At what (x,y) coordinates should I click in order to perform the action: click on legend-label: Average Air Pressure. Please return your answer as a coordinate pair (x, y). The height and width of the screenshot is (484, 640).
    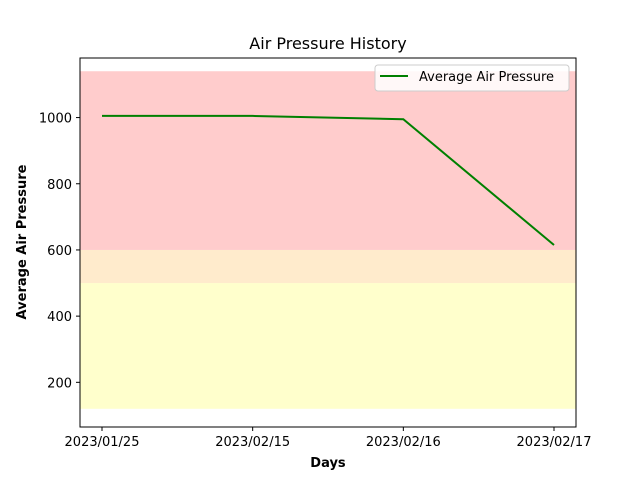
    Looking at the image, I should click on (486, 77).